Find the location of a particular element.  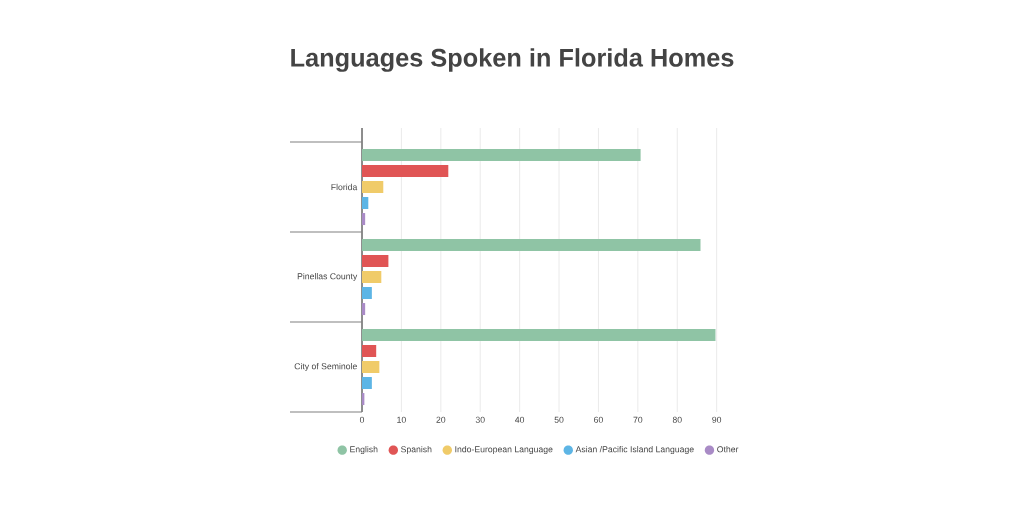

x-tick-label: 30 is located at coordinates (480, 419).